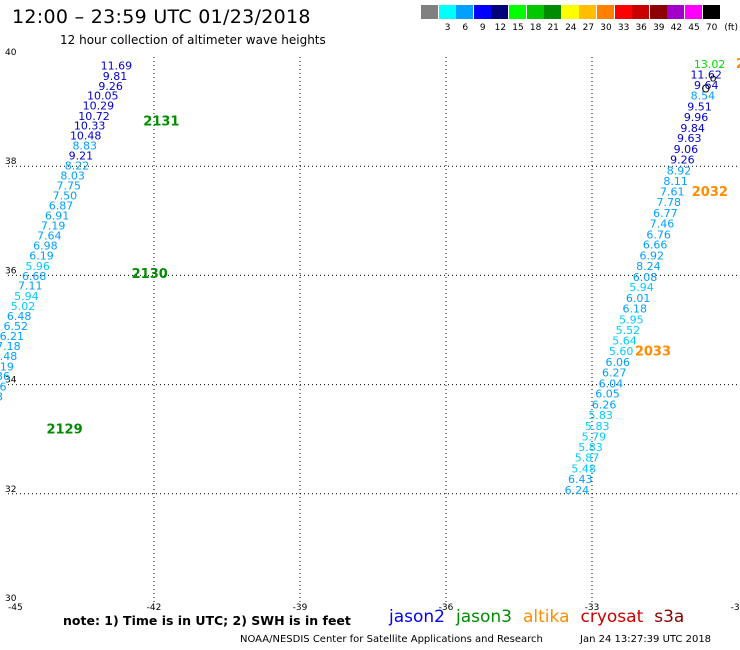 The height and width of the screenshot is (650, 740). What do you see at coordinates (12, 336) in the screenshot?
I see `wave-height-label: 6.21` at bounding box center [12, 336].